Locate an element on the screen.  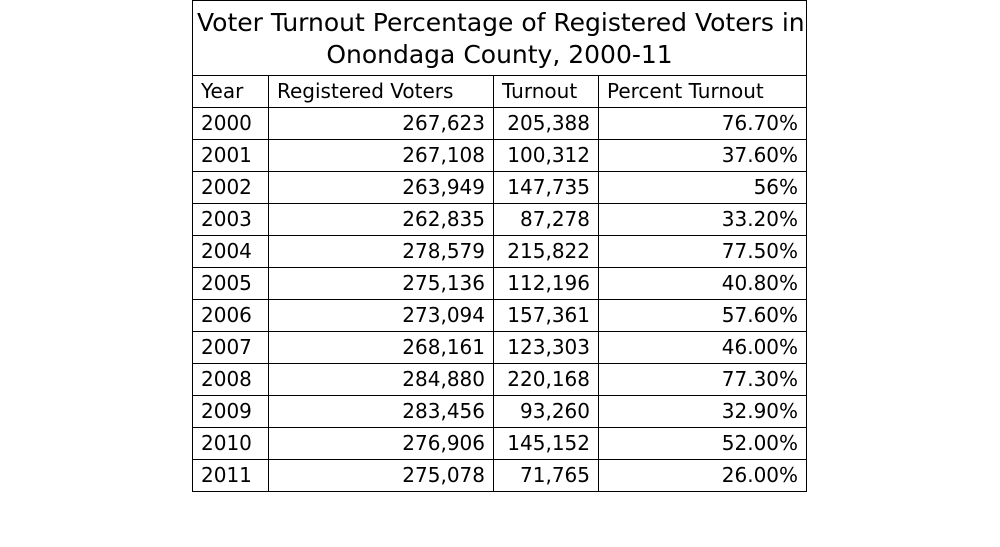
table-row: 2010 276,906 145,152 52.00% is located at coordinates (500, 443).